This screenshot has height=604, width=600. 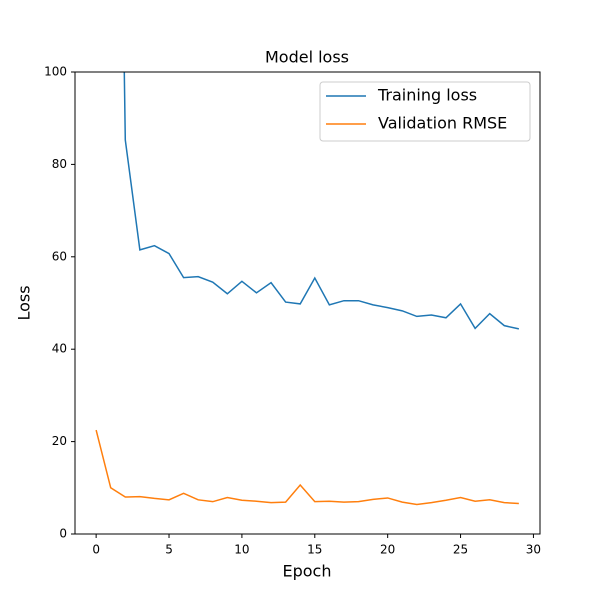 I want to click on x-tick-label: 30, so click(x=533, y=550).